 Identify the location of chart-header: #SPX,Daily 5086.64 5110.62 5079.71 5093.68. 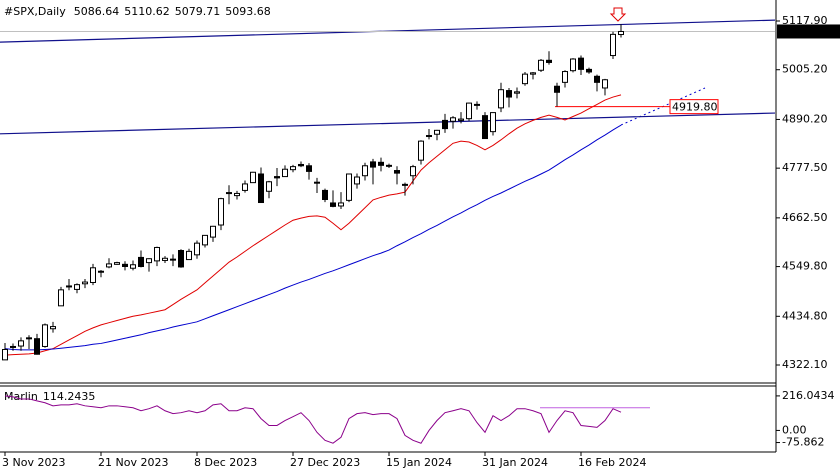
(137, 11).